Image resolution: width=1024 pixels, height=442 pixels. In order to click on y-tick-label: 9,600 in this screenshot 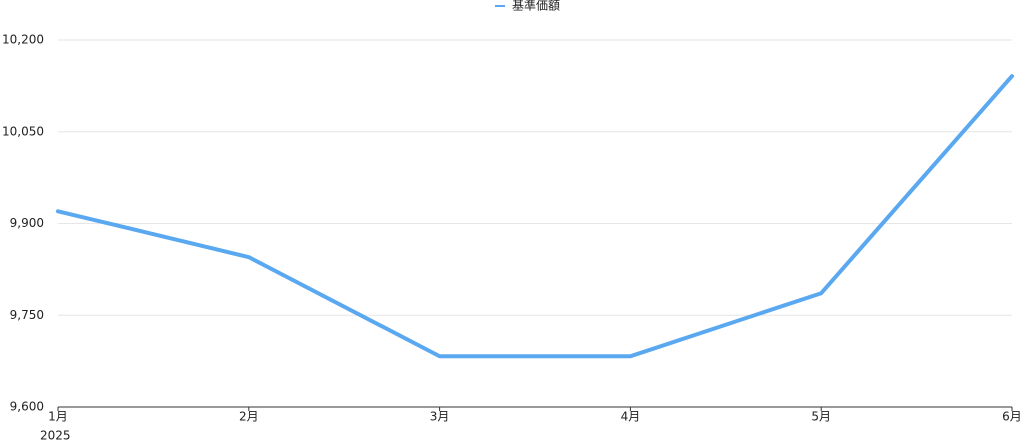, I will do `click(27, 407)`.